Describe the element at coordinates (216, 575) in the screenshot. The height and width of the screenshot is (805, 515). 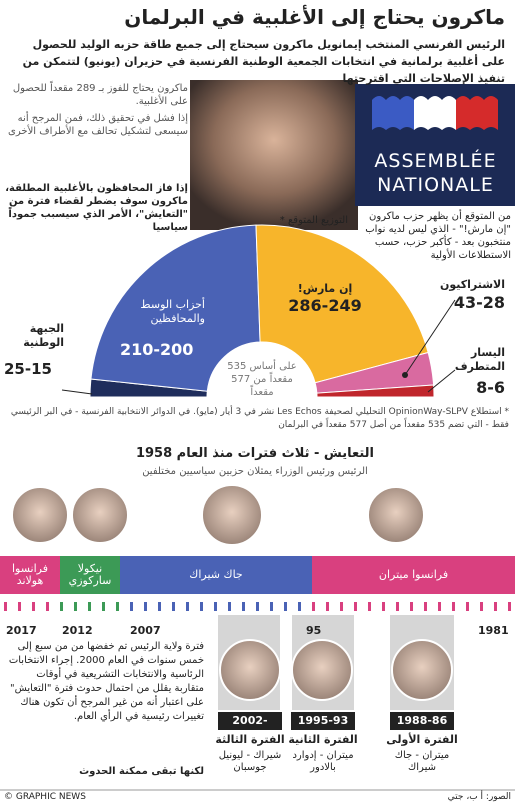
I see `president-bar: جاك شيراك` at that location.